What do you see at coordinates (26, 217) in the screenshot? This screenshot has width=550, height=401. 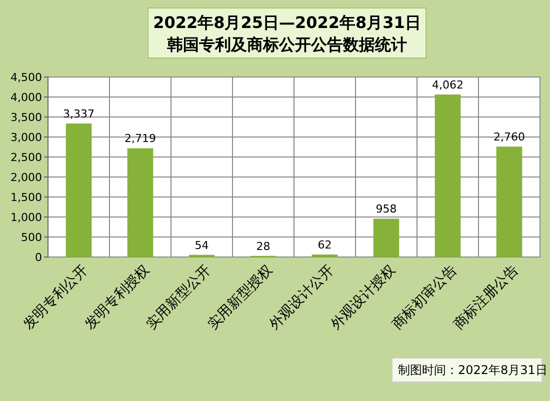 I see `y-tick-label: 1,000` at bounding box center [26, 217].